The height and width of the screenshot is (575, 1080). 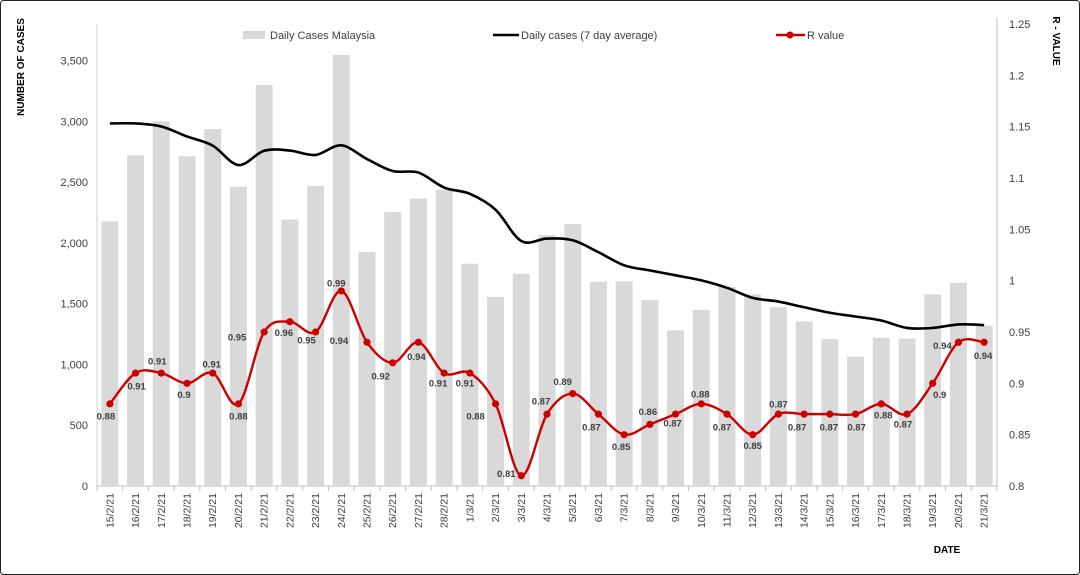 I want to click on x-tick-label: 24/2/21, so click(x=342, y=510).